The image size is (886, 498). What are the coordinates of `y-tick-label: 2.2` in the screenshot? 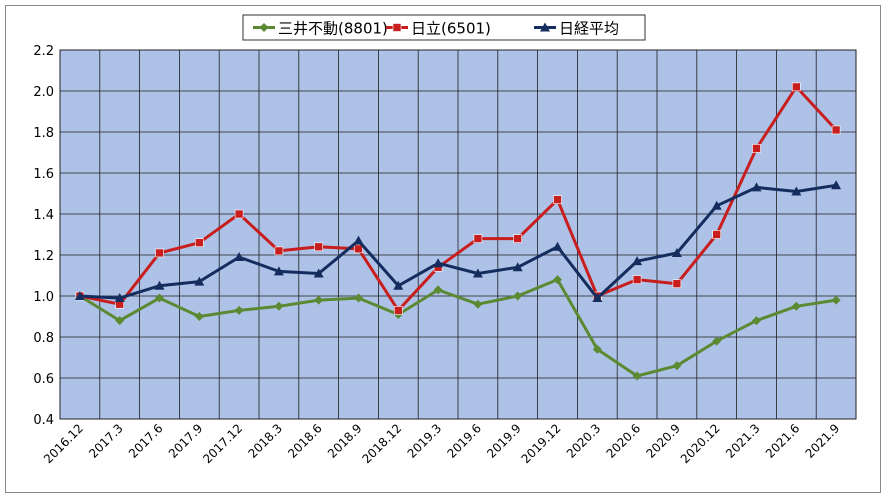 It's located at (43, 51).